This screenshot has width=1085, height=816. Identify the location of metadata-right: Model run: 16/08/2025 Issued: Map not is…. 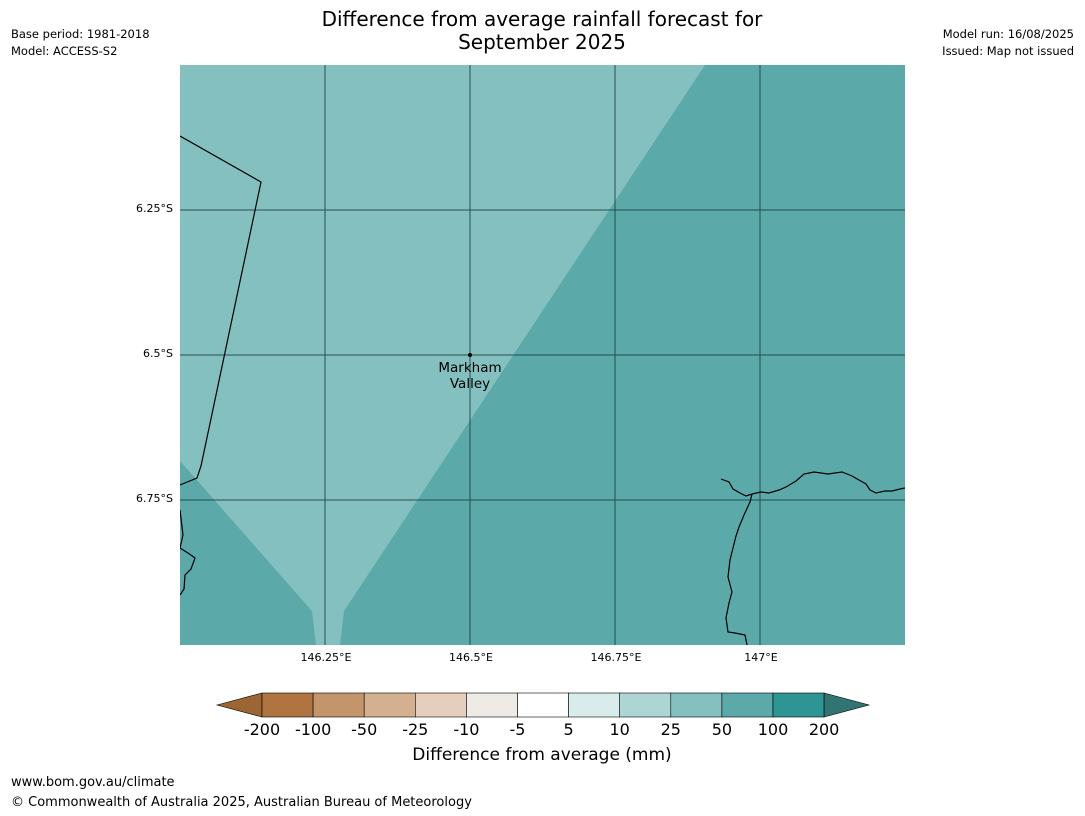
(1008, 43).